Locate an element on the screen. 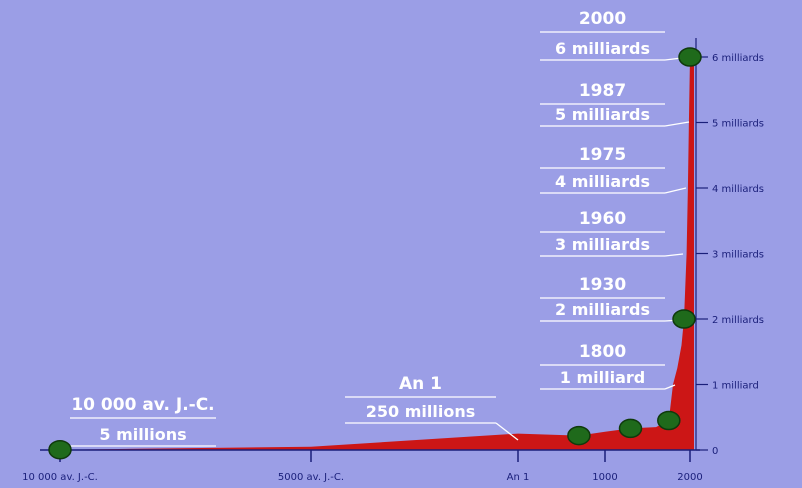 Image resolution: width=802 pixels, height=488 pixels. annotation-year: 10 000 av. J.-C. is located at coordinates (142, 405).